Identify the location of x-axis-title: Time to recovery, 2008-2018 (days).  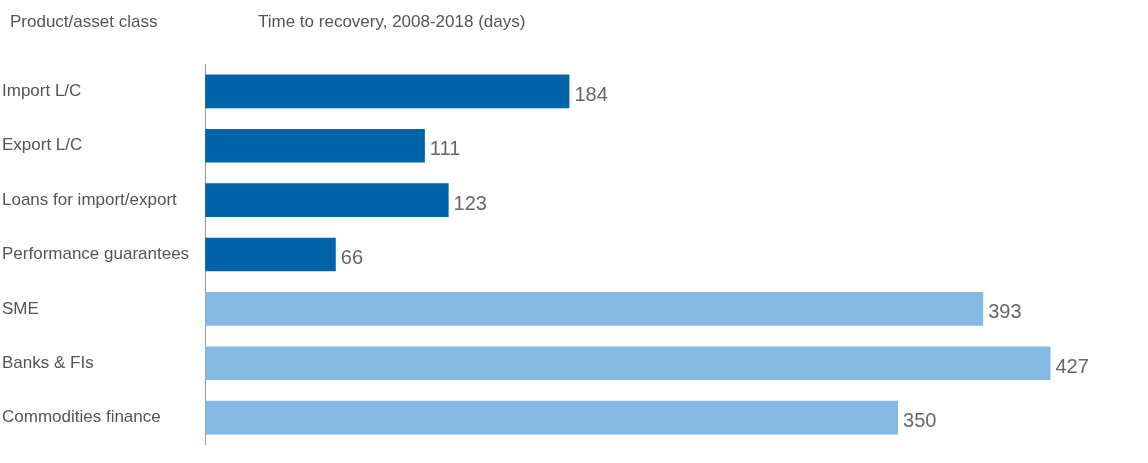
(392, 22).